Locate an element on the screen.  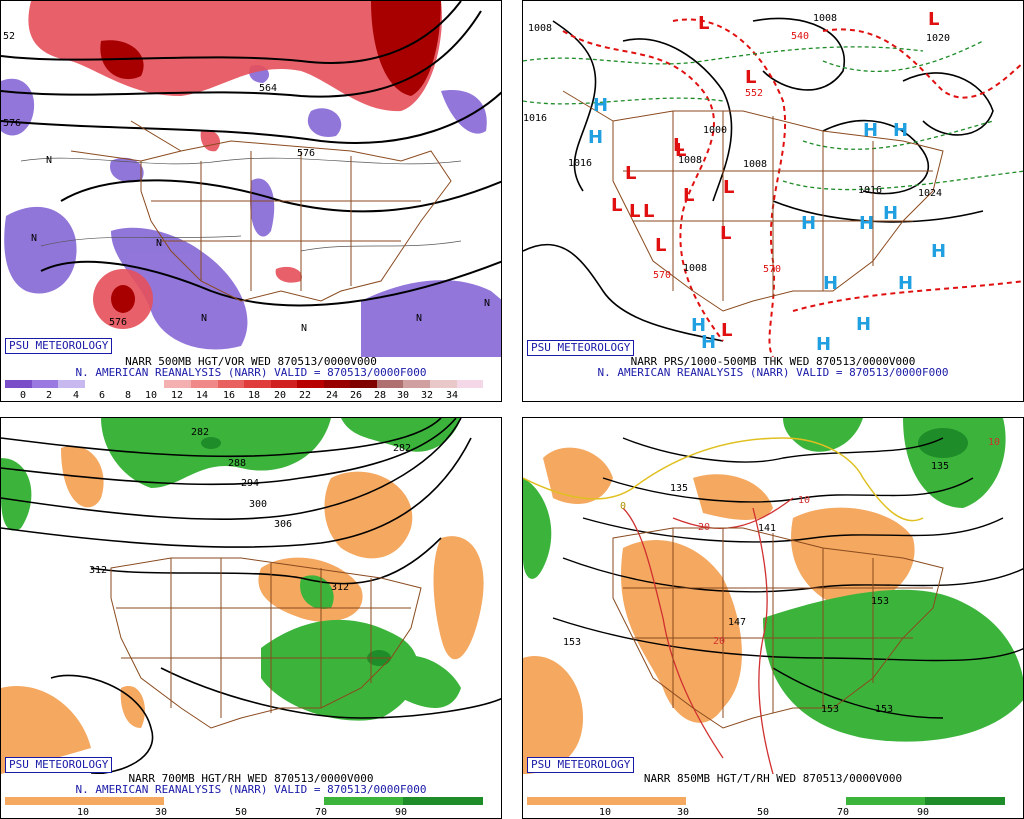
colorbar-tick: 70 is located at coordinates (843, 812).